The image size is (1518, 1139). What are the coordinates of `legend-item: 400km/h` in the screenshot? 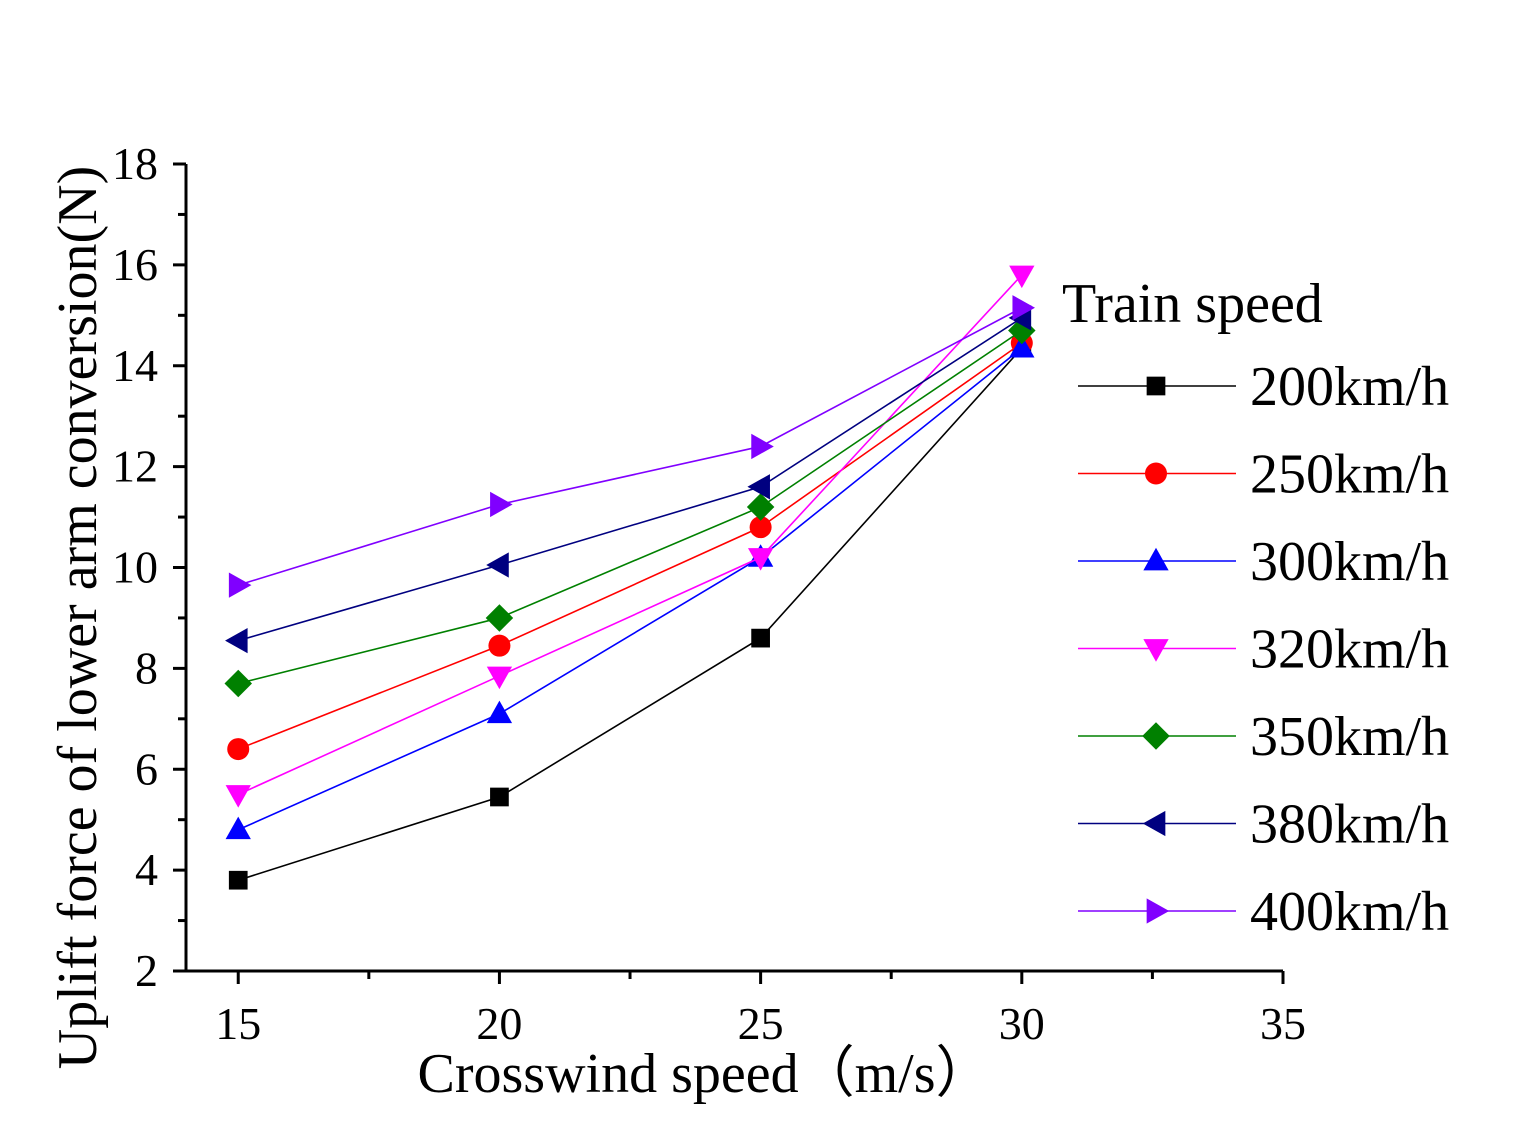 It's located at (1263, 912).